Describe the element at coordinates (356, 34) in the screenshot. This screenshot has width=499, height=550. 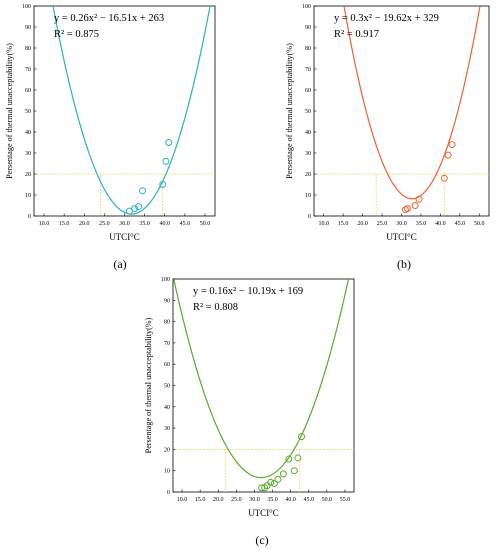
I see `r-squared: R² = 0.917` at that location.